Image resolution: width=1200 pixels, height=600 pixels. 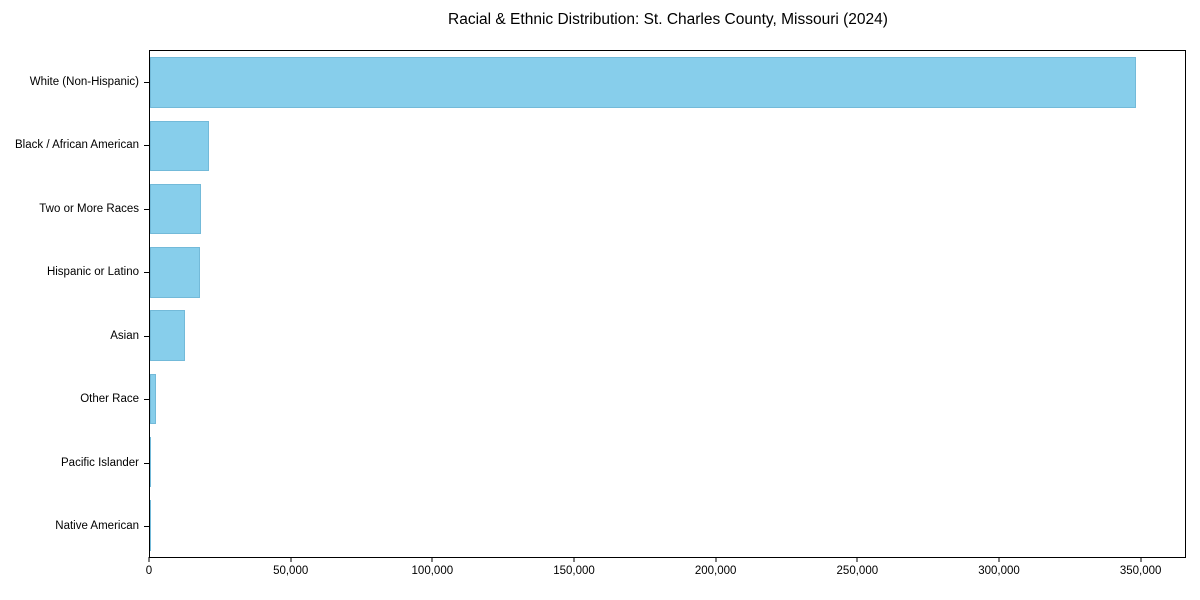 I want to click on y-tick-label: Other Race, so click(x=109, y=399).